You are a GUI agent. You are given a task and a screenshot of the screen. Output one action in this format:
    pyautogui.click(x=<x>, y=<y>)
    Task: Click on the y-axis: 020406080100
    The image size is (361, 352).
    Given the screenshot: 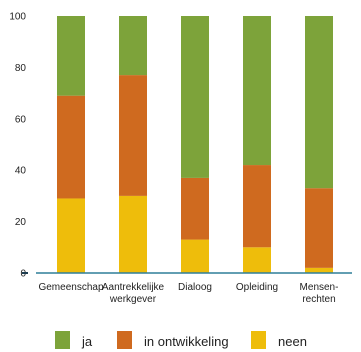 What is the action you would take?
    pyautogui.click(x=17, y=146)
    